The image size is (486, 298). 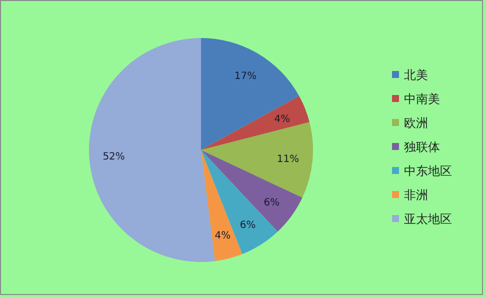 I want to click on data-label: 11%, so click(x=288, y=160).